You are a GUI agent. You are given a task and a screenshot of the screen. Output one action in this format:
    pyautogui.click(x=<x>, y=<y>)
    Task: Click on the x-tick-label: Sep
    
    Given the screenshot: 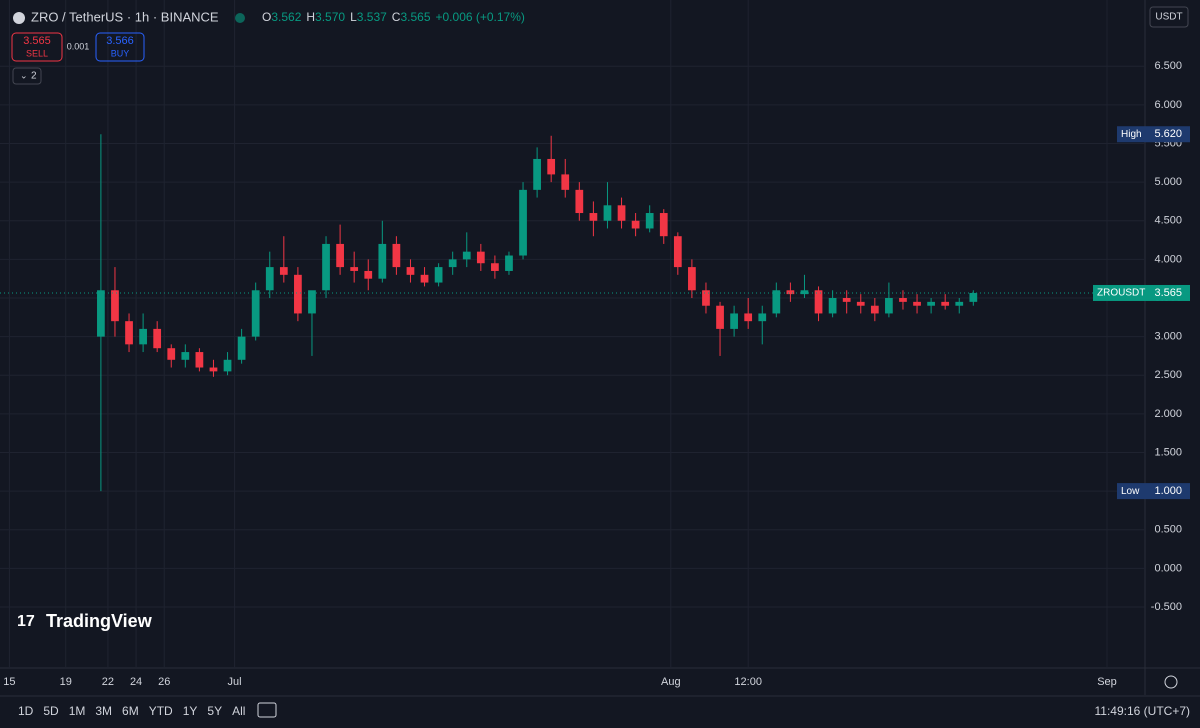 What is the action you would take?
    pyautogui.click(x=1107, y=682)
    